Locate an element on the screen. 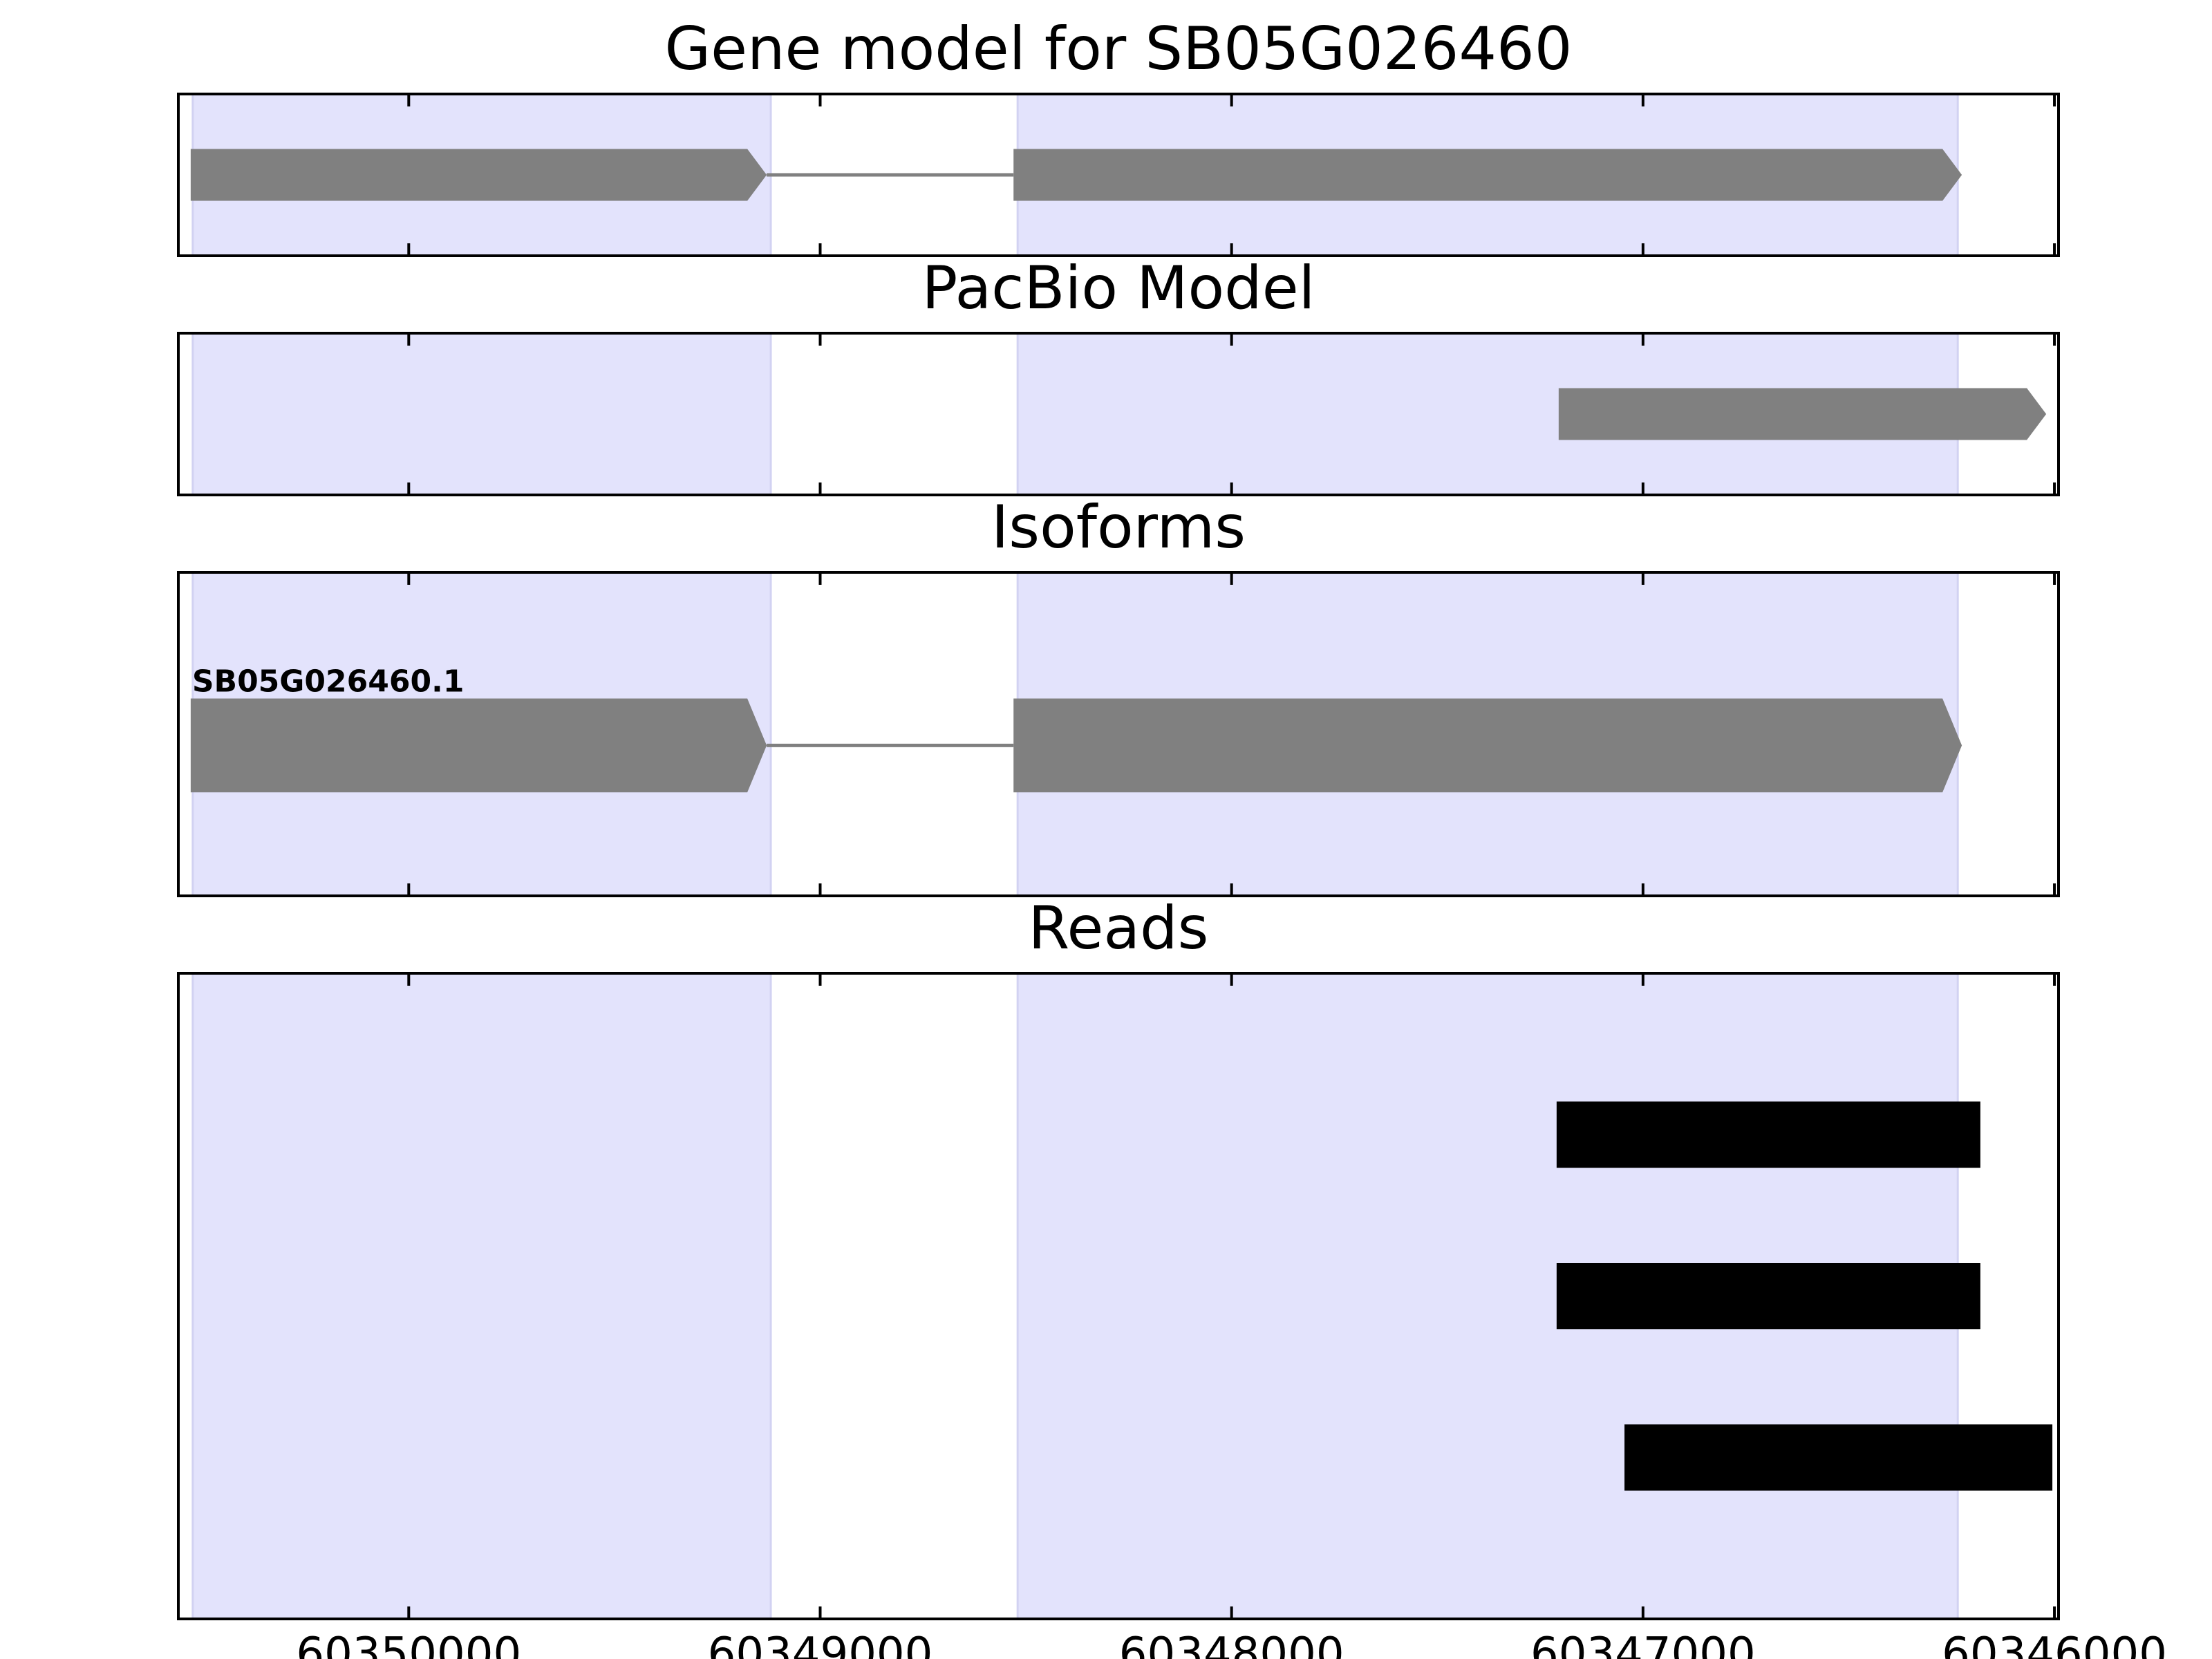  tick-label: 60349000 is located at coordinates (821, 1644).